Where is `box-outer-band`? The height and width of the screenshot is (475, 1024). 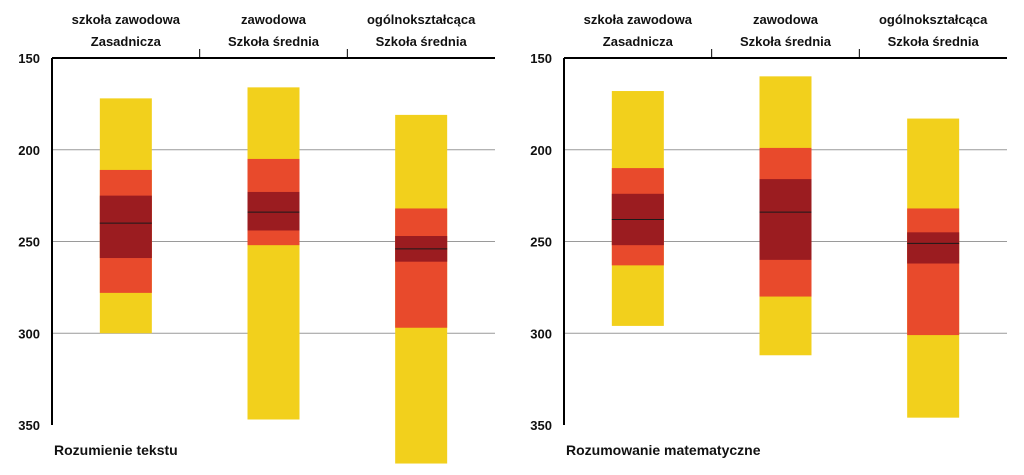
box-outer-band is located at coordinates (273, 253).